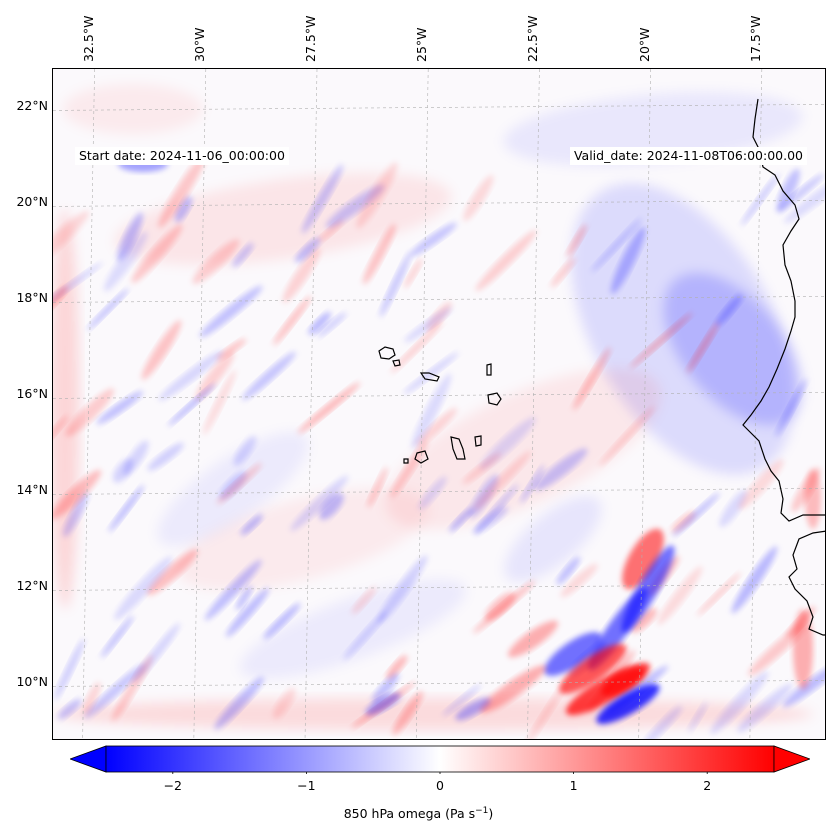 The image size is (837, 839). What do you see at coordinates (489, 369) in the screenshot?
I see `island-sal` at bounding box center [489, 369].